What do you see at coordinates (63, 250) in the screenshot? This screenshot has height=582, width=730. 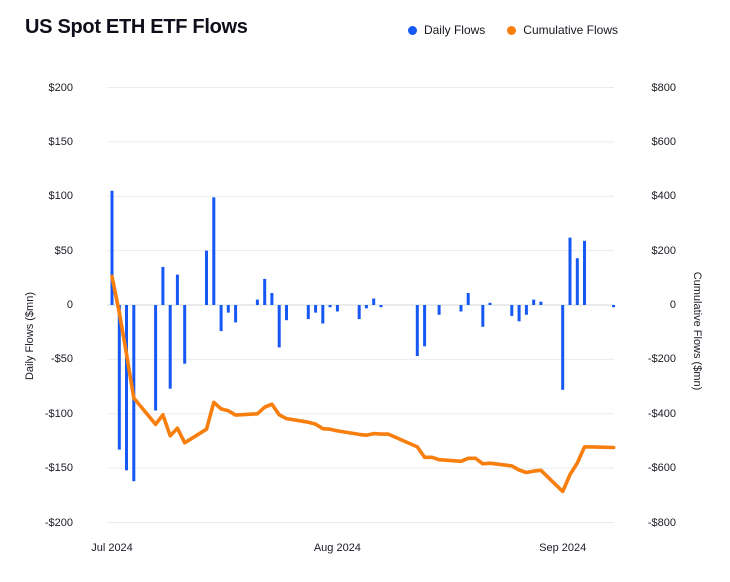 I see `y-axis-tick-left: $50` at bounding box center [63, 250].